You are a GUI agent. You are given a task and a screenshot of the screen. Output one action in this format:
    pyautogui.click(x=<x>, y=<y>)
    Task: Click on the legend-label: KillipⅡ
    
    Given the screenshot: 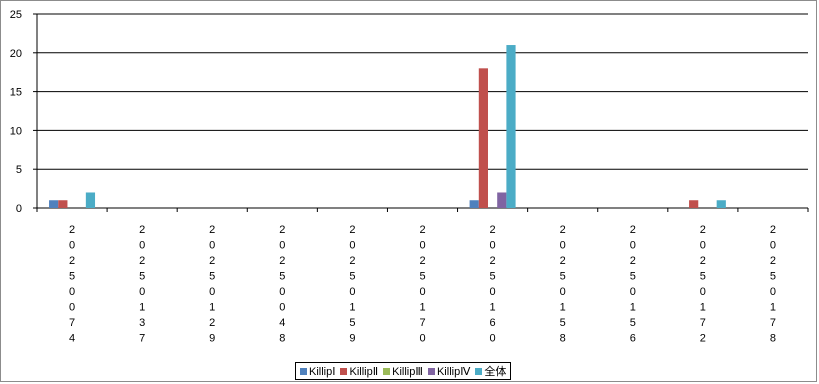 What is the action you would take?
    pyautogui.click(x=364, y=371)
    